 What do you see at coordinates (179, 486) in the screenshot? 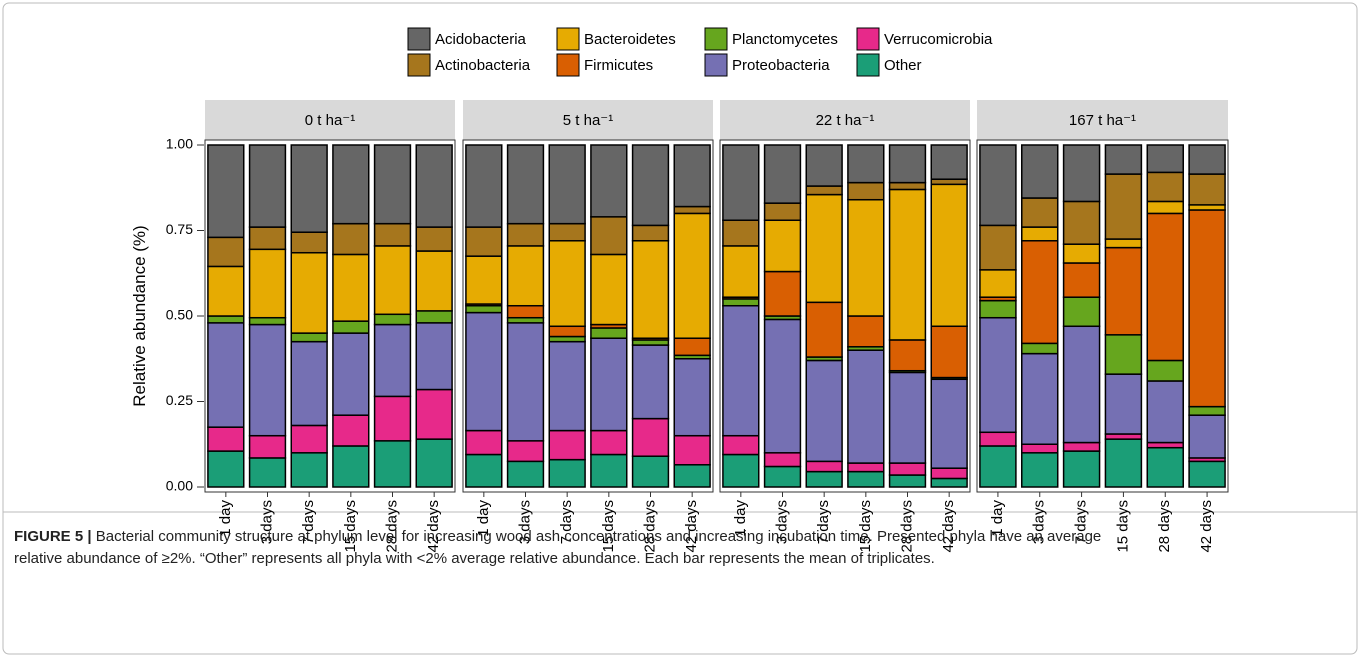
I see `y-tick-label: 0.00` at bounding box center [179, 486].